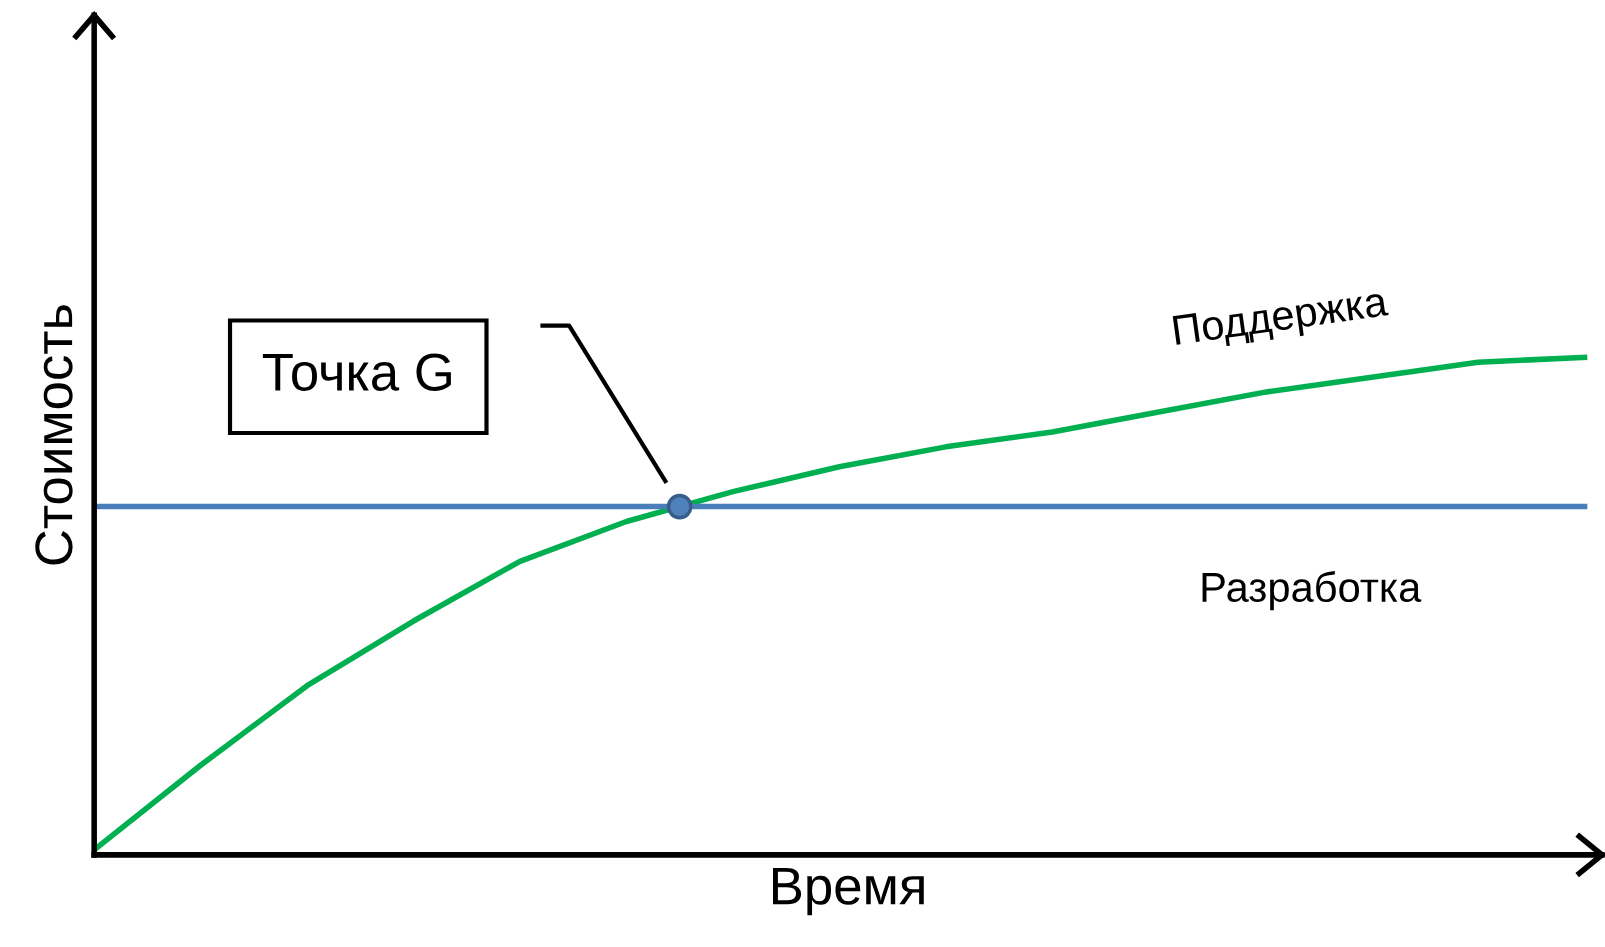 This screenshot has height=947, width=1605. Describe the element at coordinates (848, 891) in the screenshot. I see `x-axis-title: Время` at that location.